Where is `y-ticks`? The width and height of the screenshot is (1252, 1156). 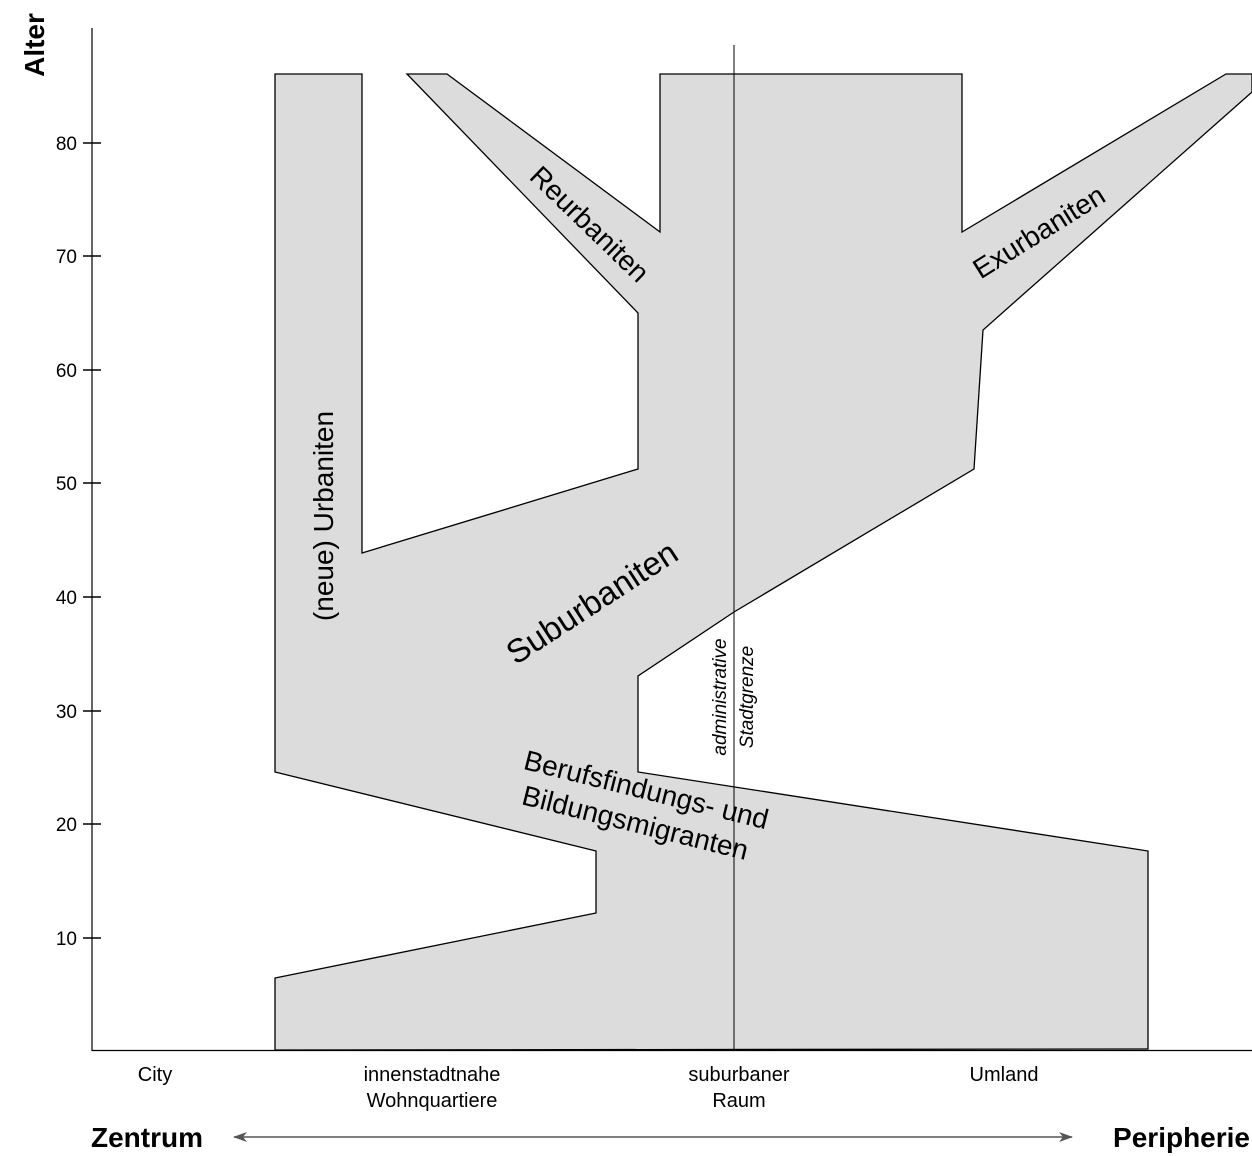
y-ticks is located at coordinates (92, 540).